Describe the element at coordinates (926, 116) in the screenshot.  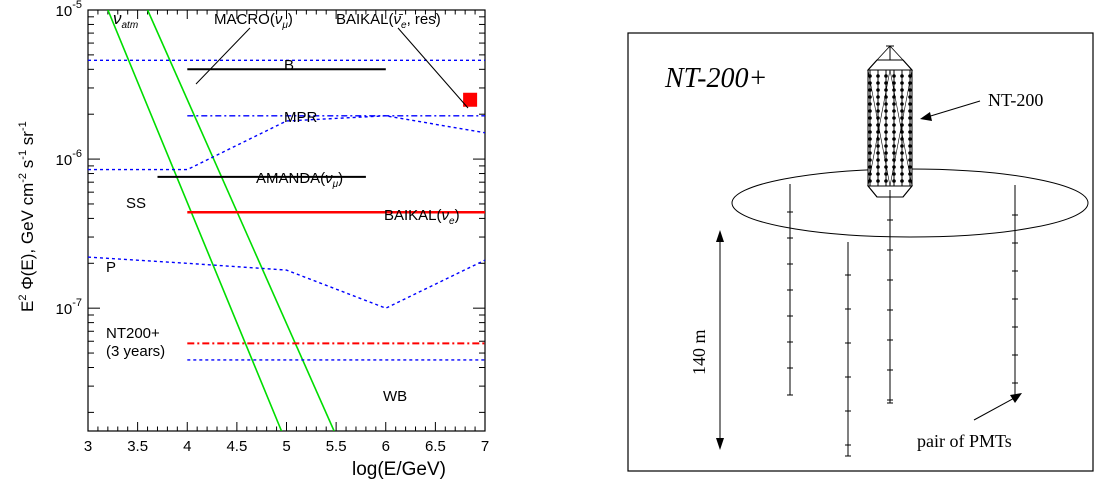
I see `nt200-arrowhead` at that location.